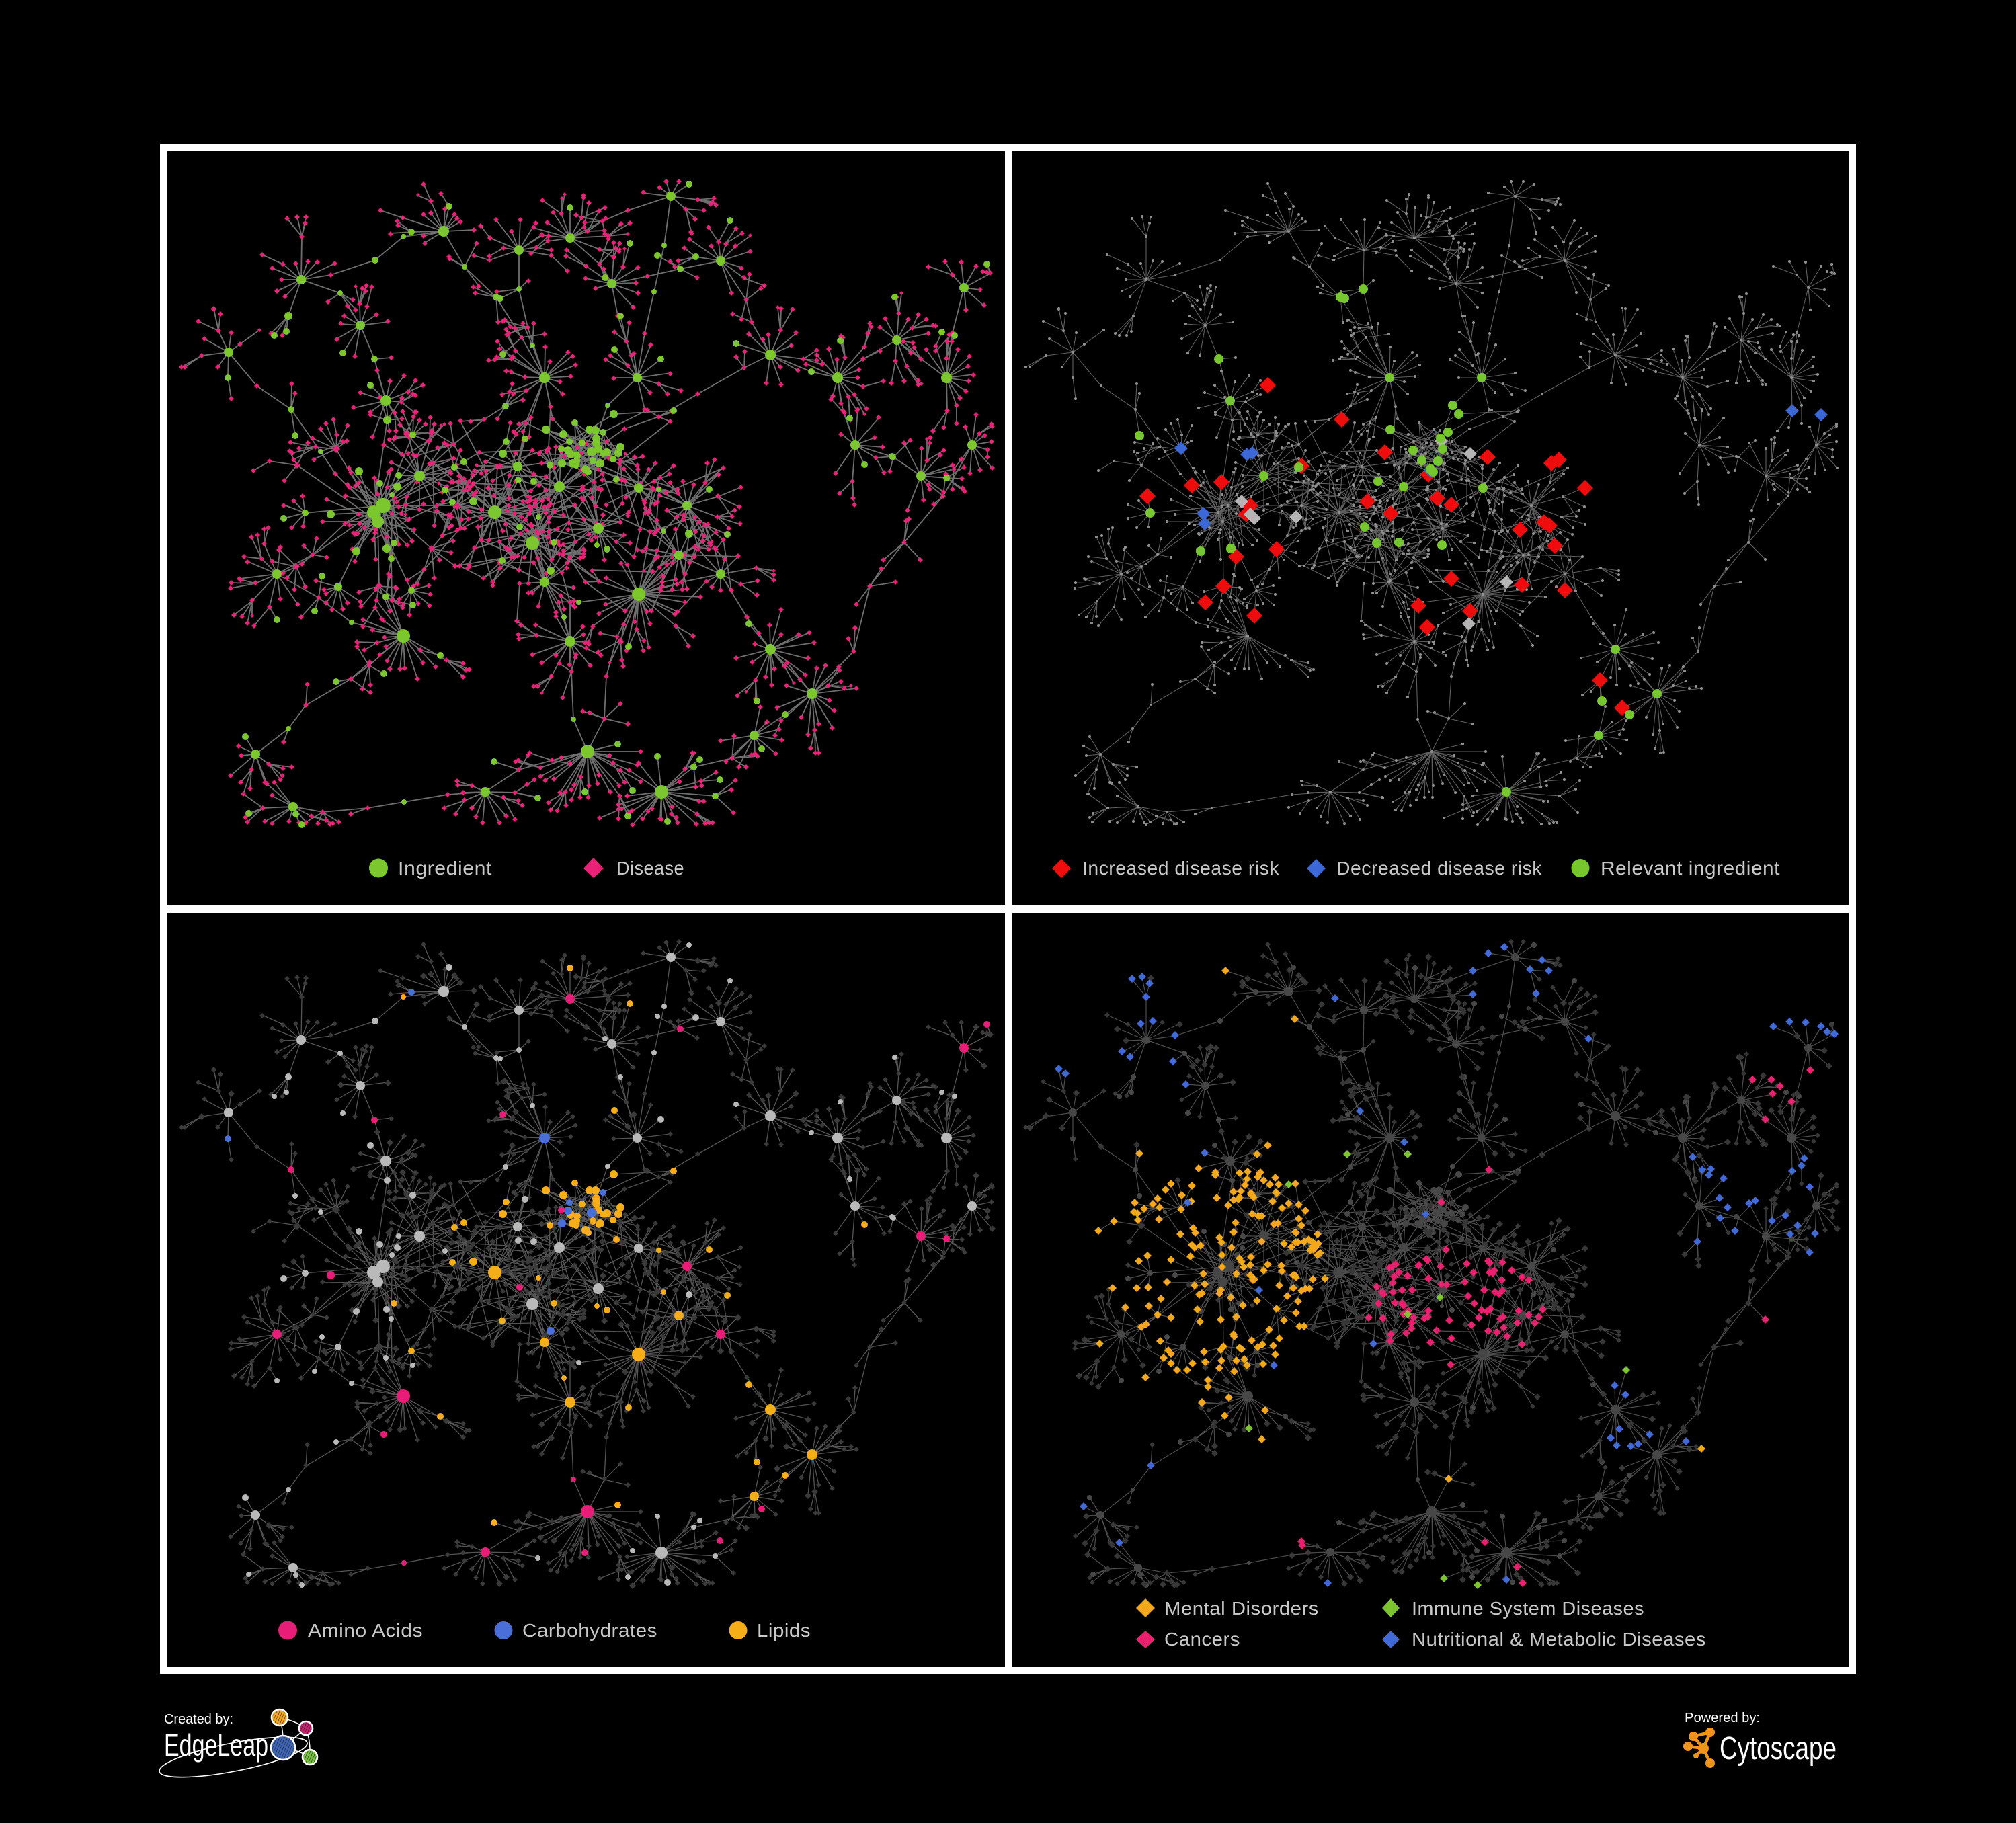 The height and width of the screenshot is (1823, 2016). Describe the element at coordinates (445, 868) in the screenshot. I see `svg-text: Ingredient` at that location.